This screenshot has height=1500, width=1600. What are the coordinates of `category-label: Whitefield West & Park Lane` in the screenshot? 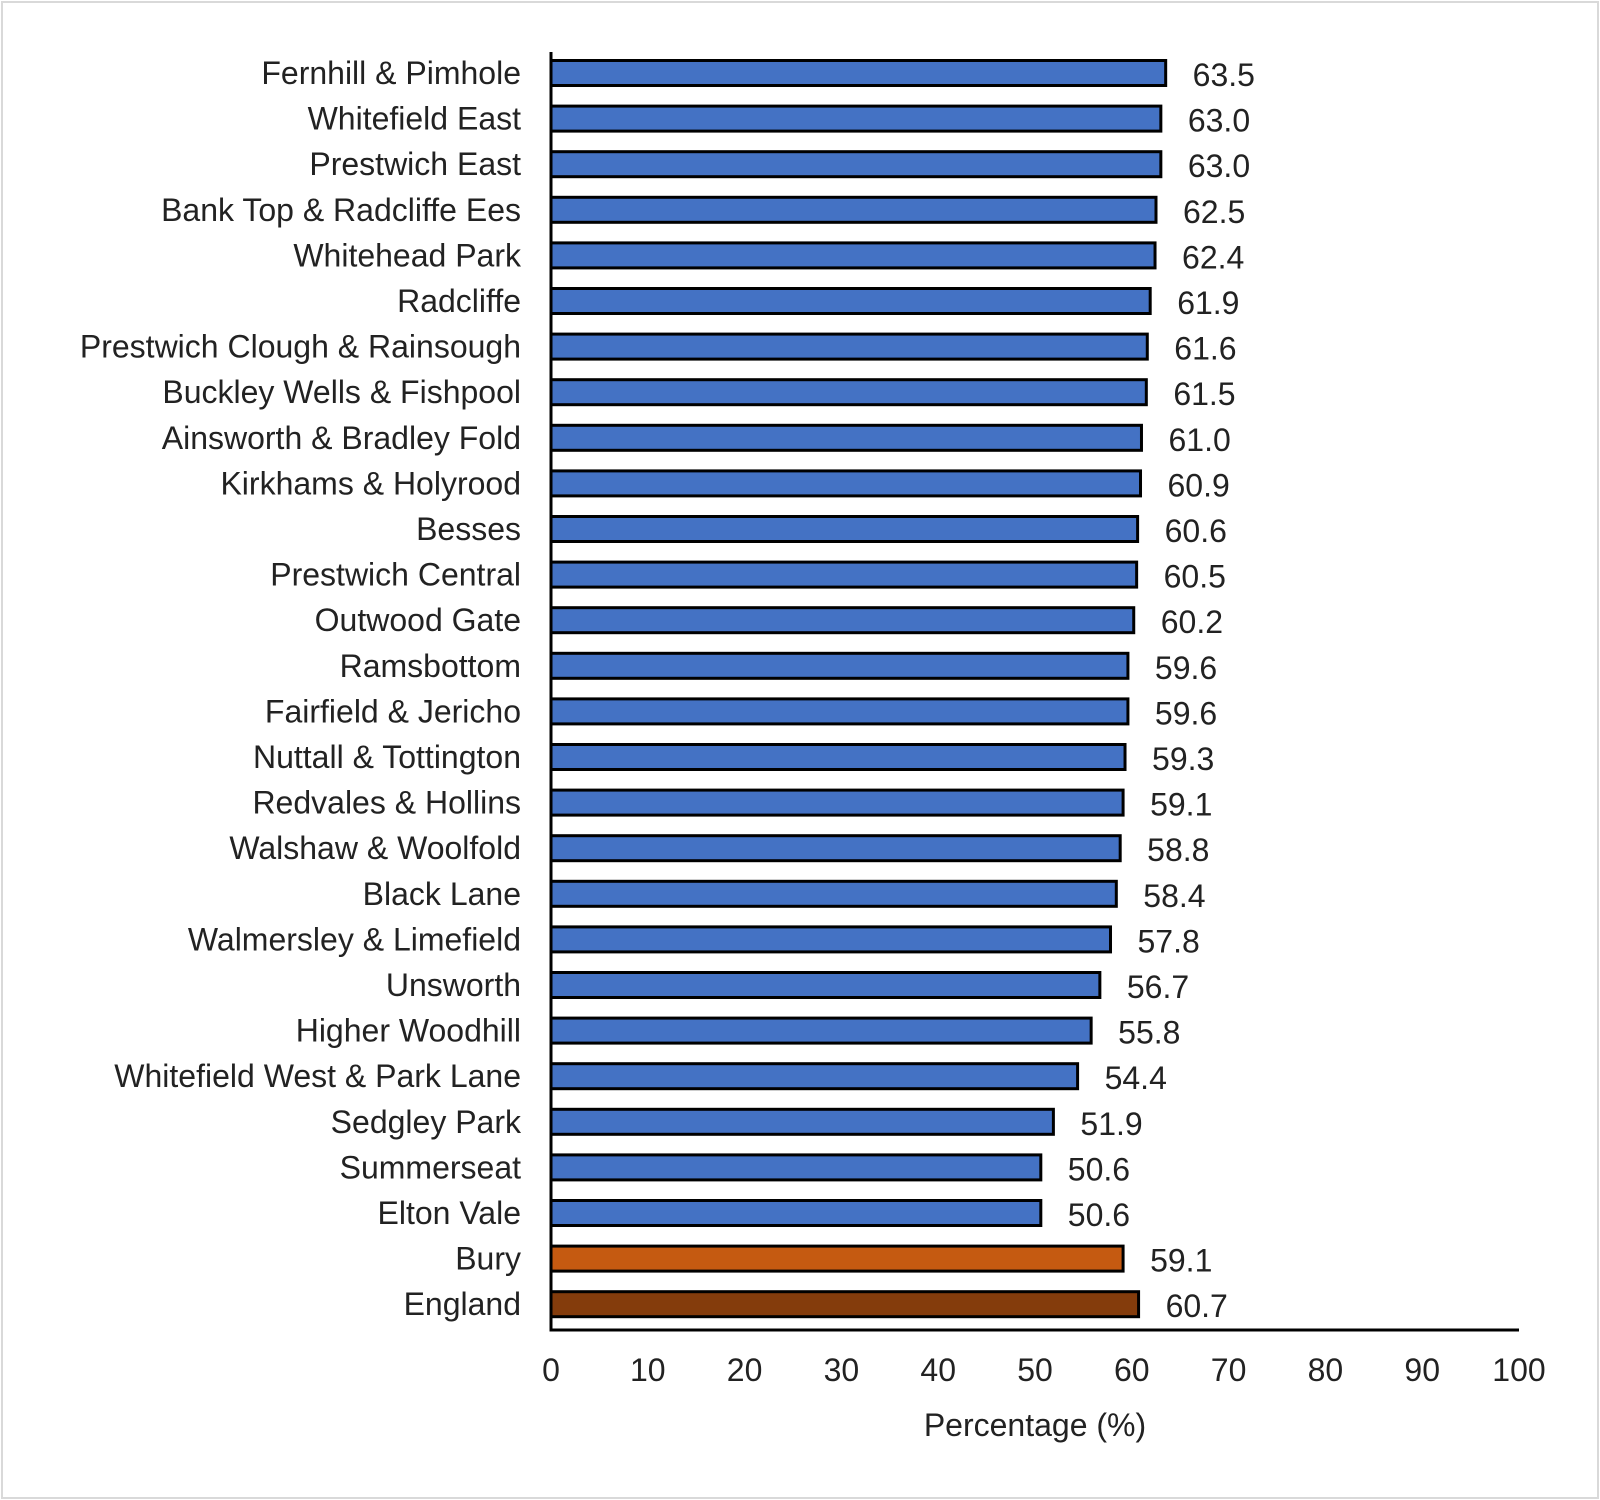 It's located at (317, 1076).